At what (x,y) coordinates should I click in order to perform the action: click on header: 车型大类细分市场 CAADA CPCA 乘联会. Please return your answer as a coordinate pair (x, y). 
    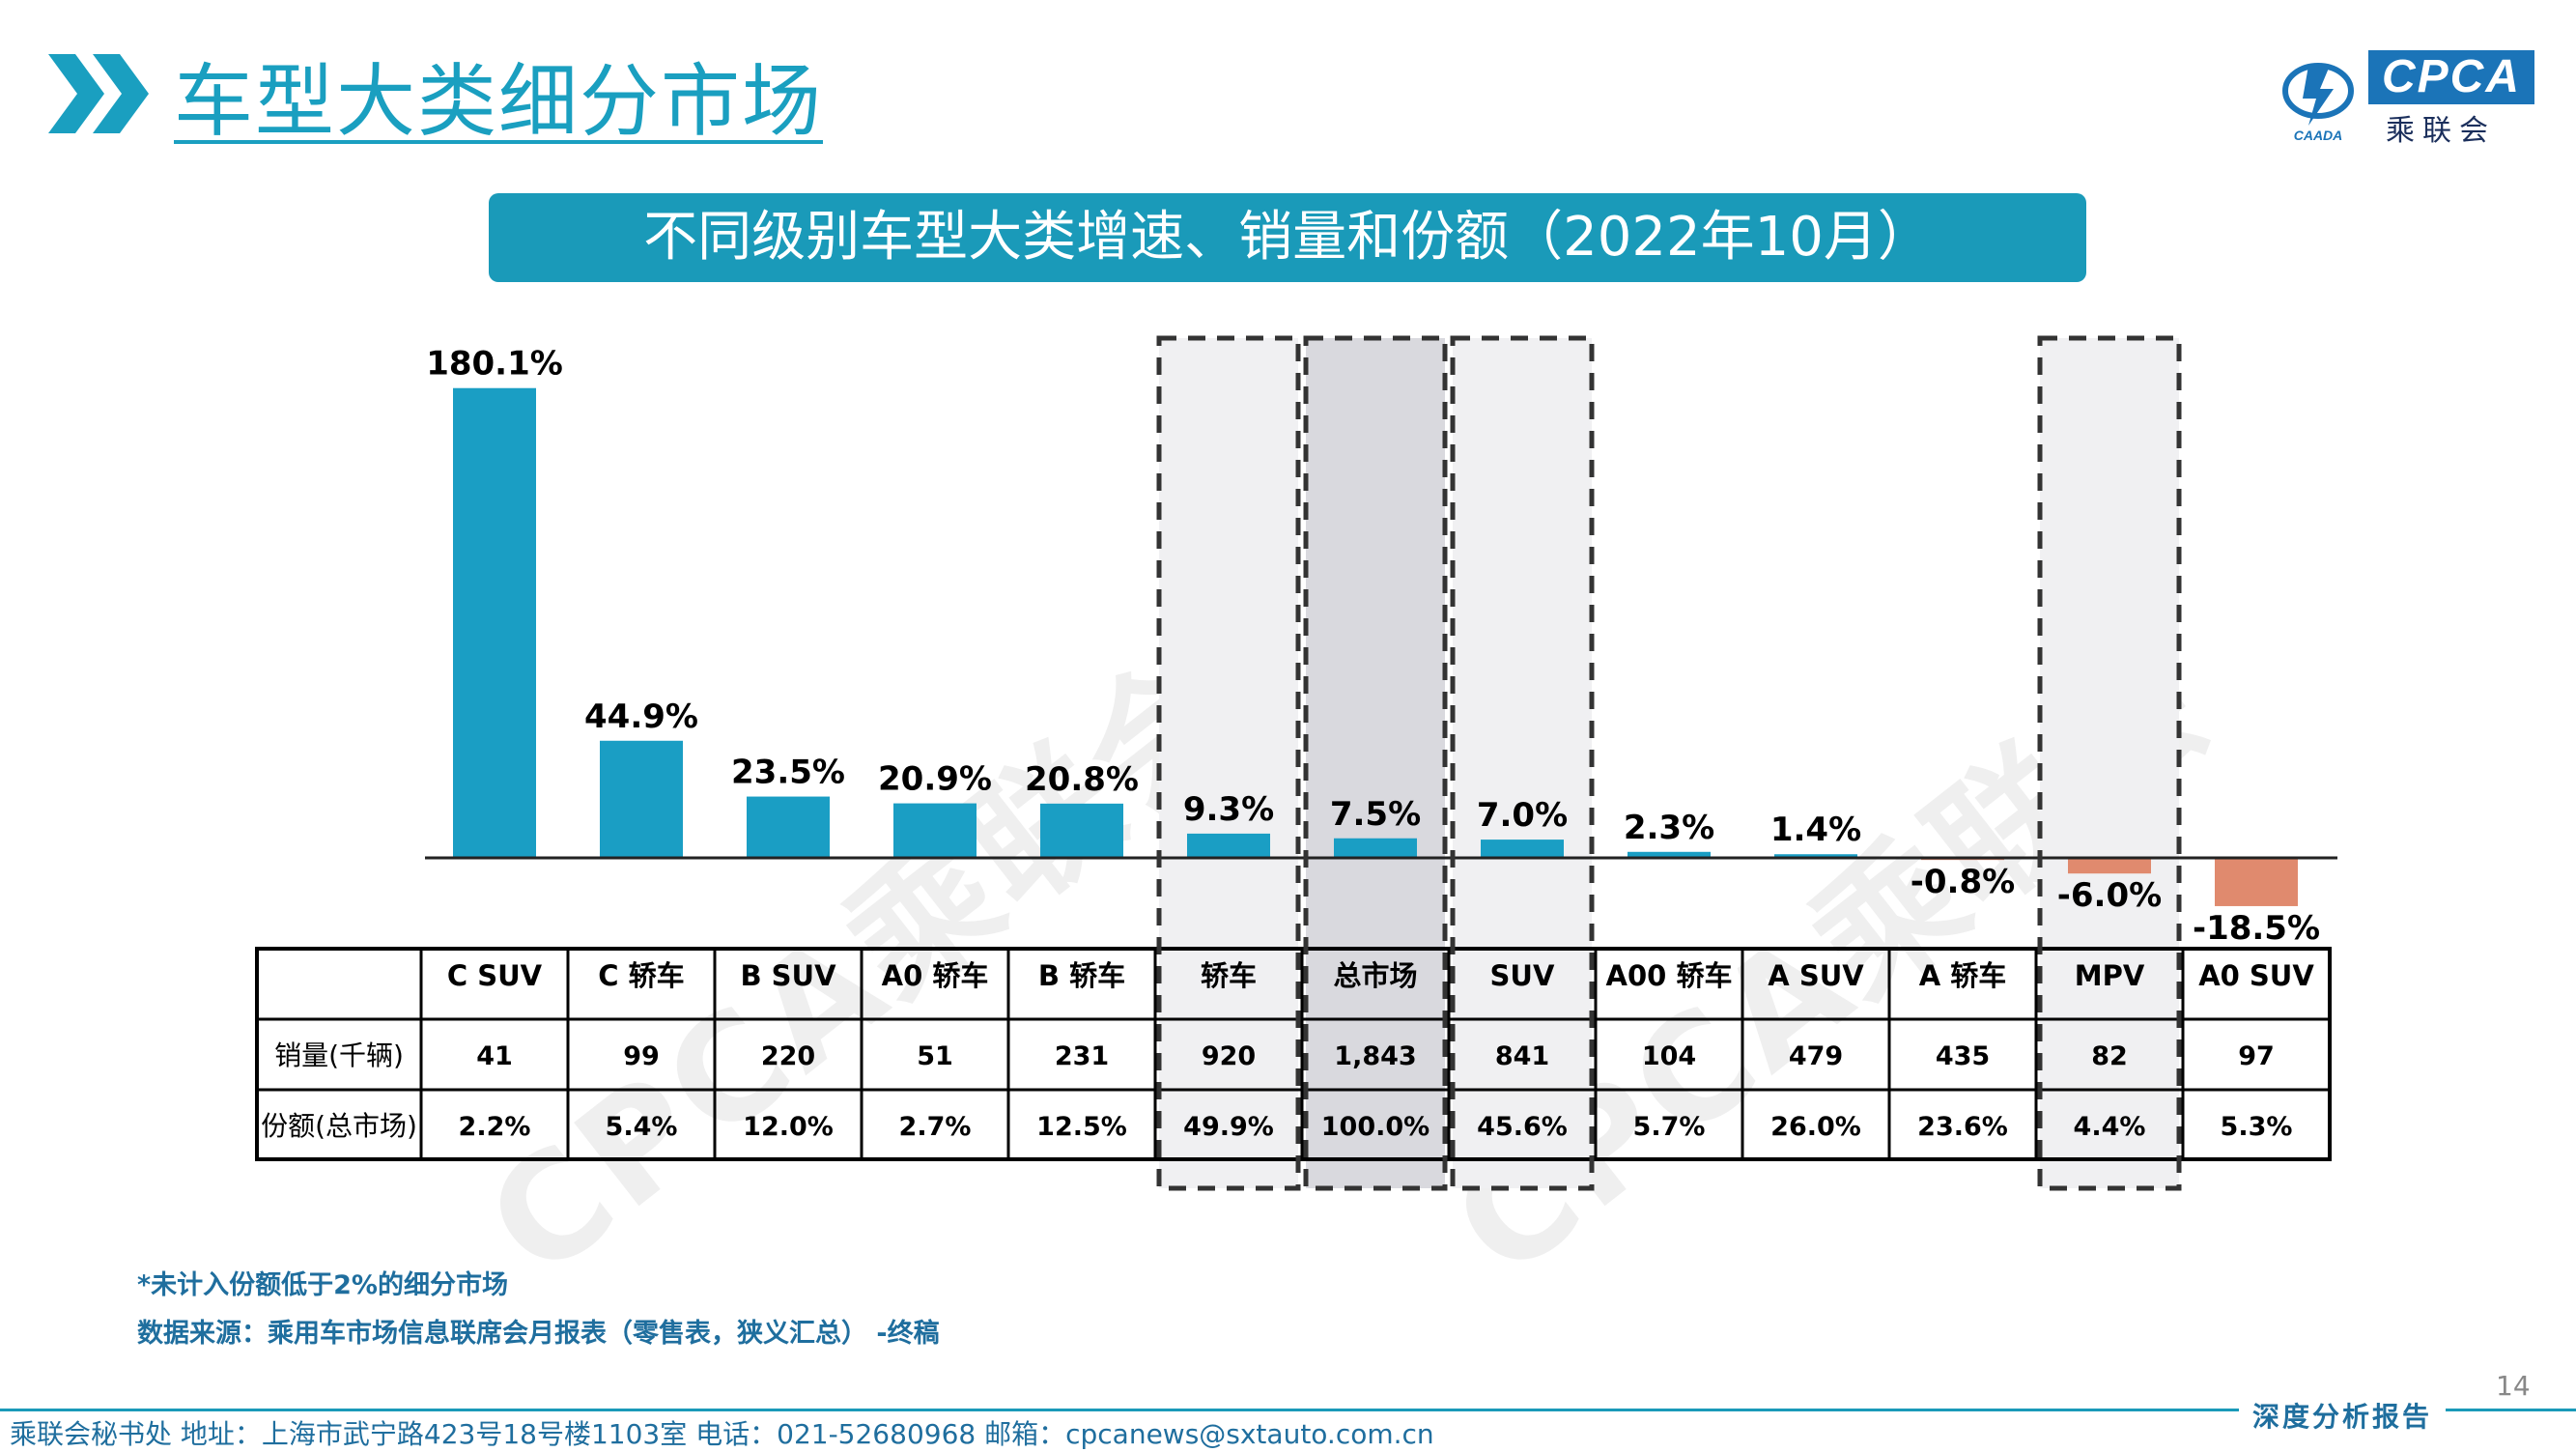
    Looking at the image, I should click on (1288, 77).